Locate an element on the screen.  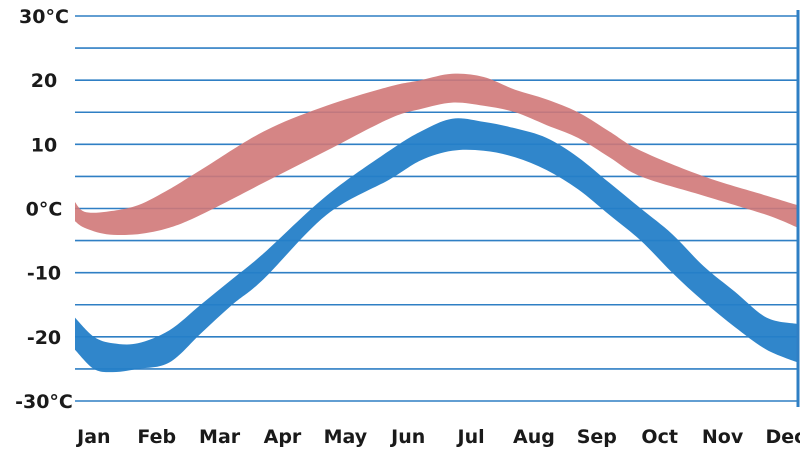
x-tick-label: Jan is located at coordinates (92, 437).